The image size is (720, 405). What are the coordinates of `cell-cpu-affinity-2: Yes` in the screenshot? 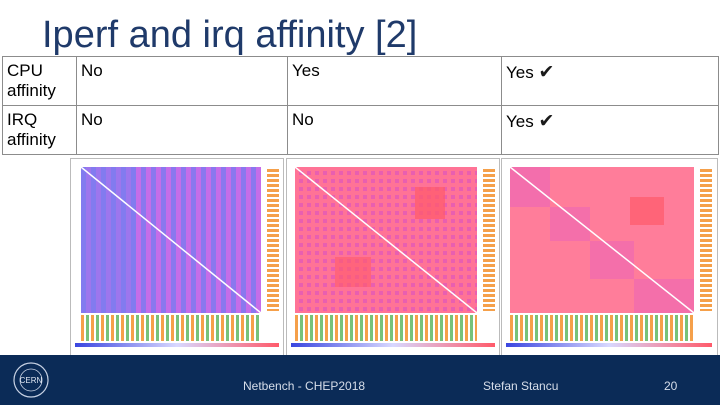 It's located at (394, 81).